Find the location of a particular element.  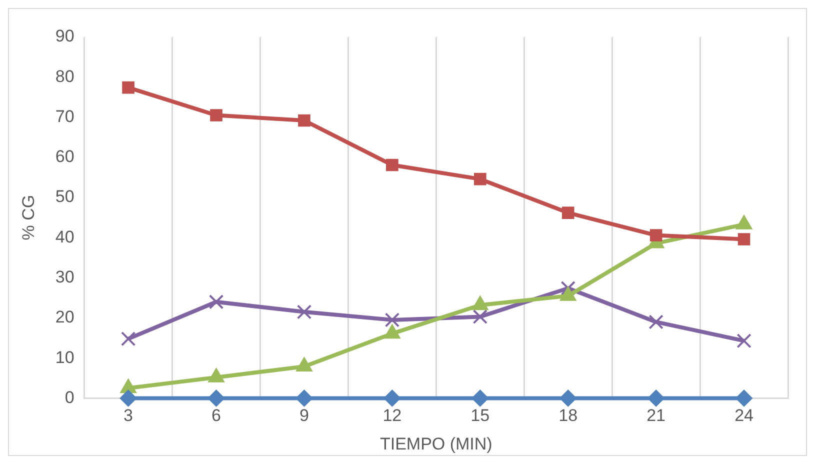

y-tick-label: 0 is located at coordinates (69, 397).